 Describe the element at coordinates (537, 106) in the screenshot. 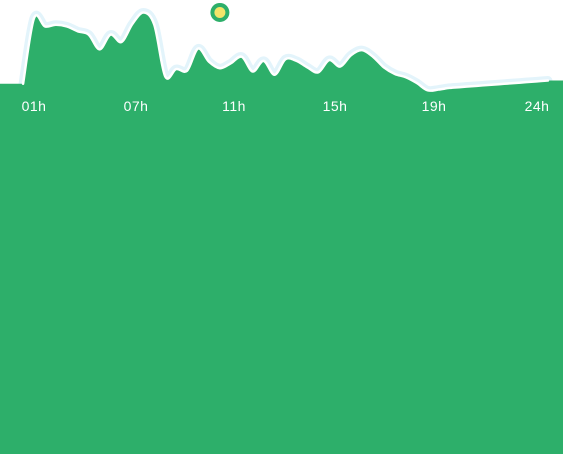

I see `x-tick-label: 24h` at that location.